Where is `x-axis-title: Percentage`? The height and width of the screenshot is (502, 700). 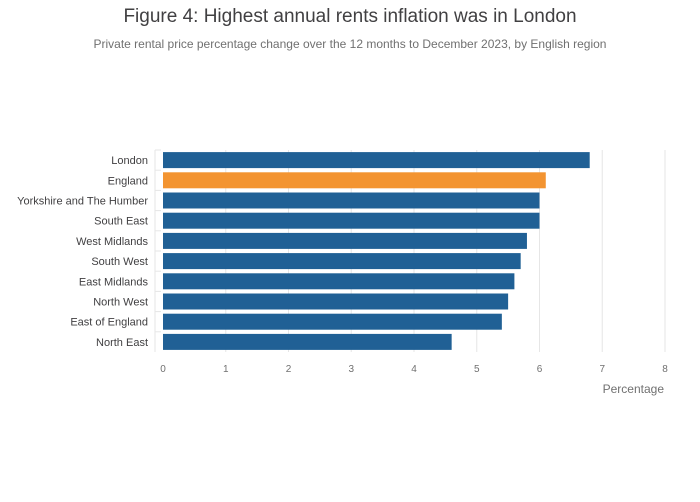
x-axis-title: Percentage is located at coordinates (634, 389).